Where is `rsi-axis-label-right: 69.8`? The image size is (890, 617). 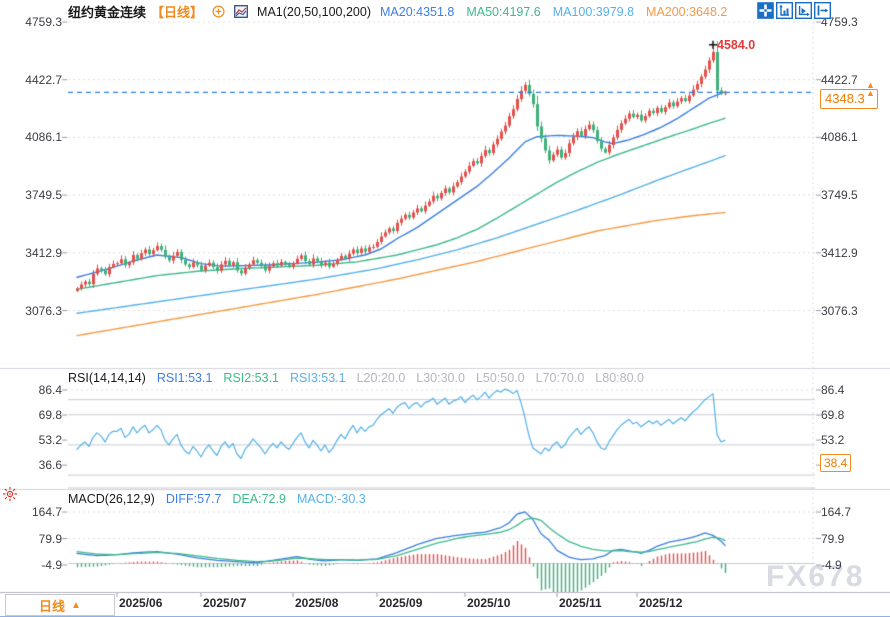
rsi-axis-label-right: 69.8 is located at coordinates (833, 415).